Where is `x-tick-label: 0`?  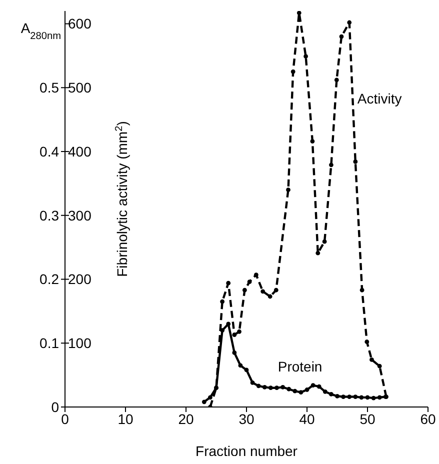
x-tick-label: 0 is located at coordinates (65, 418).